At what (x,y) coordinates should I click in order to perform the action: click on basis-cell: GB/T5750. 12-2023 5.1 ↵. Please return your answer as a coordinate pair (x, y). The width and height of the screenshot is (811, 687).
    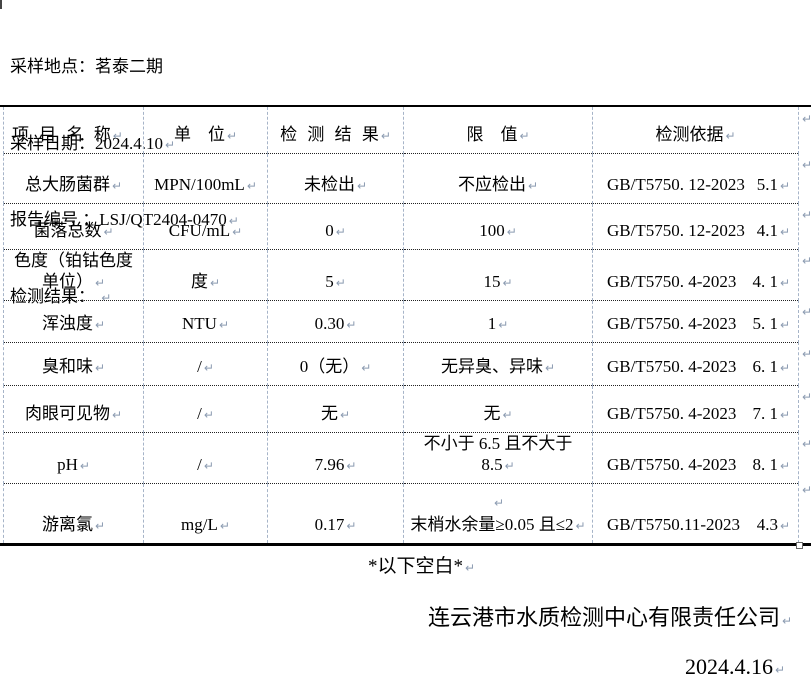
    Looking at the image, I should click on (695, 178).